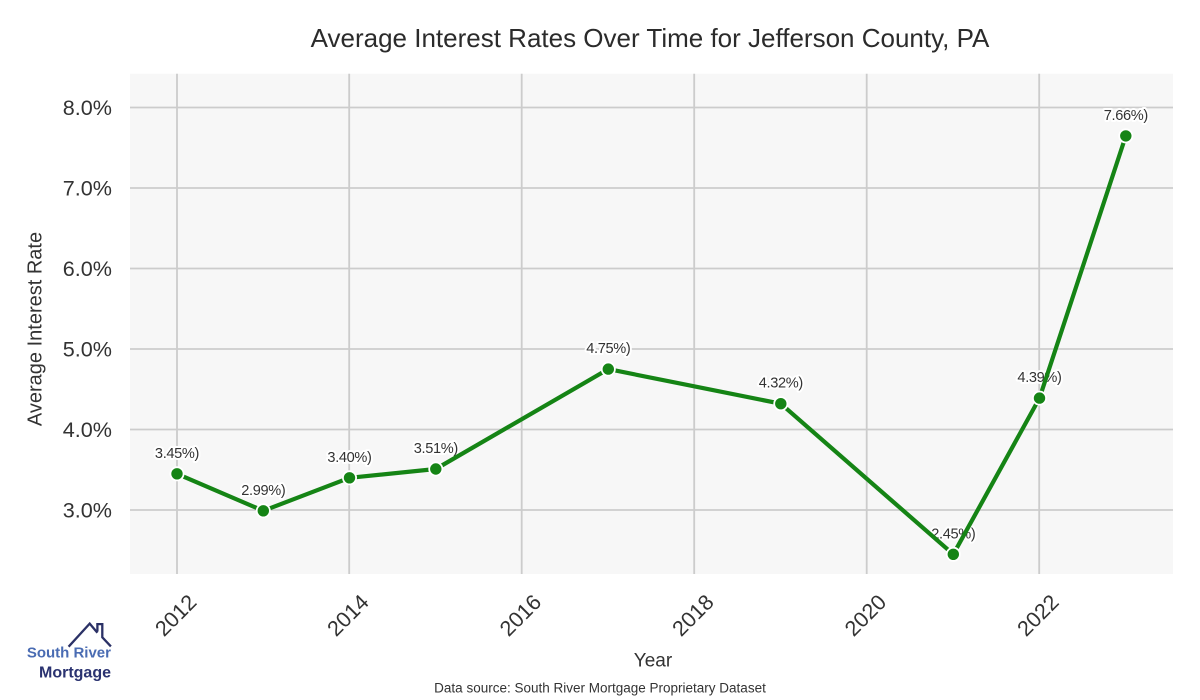 The image size is (1200, 700). Describe the element at coordinates (75, 673) in the screenshot. I see `svg-text: Mortgage` at that location.